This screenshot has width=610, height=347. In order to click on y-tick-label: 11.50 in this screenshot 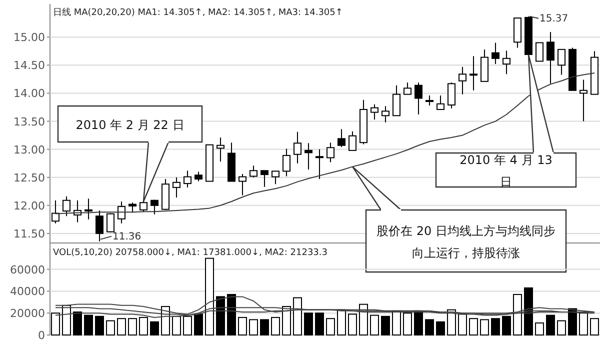, I will do `click(29, 233)`.